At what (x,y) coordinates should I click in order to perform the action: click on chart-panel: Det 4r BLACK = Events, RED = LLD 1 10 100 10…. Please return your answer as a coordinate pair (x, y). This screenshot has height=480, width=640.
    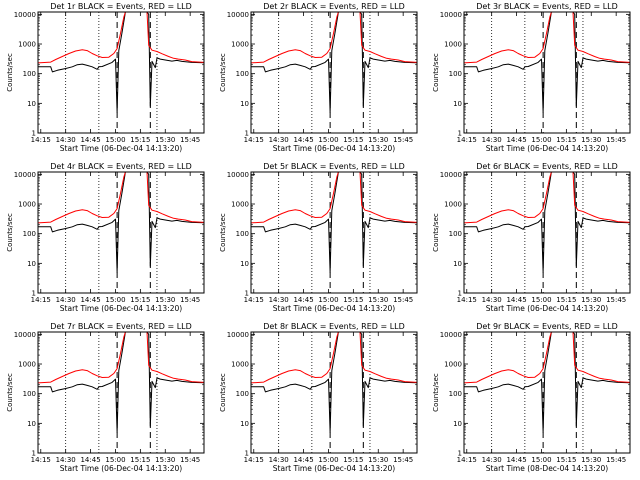
    Looking at the image, I should click on (105, 237).